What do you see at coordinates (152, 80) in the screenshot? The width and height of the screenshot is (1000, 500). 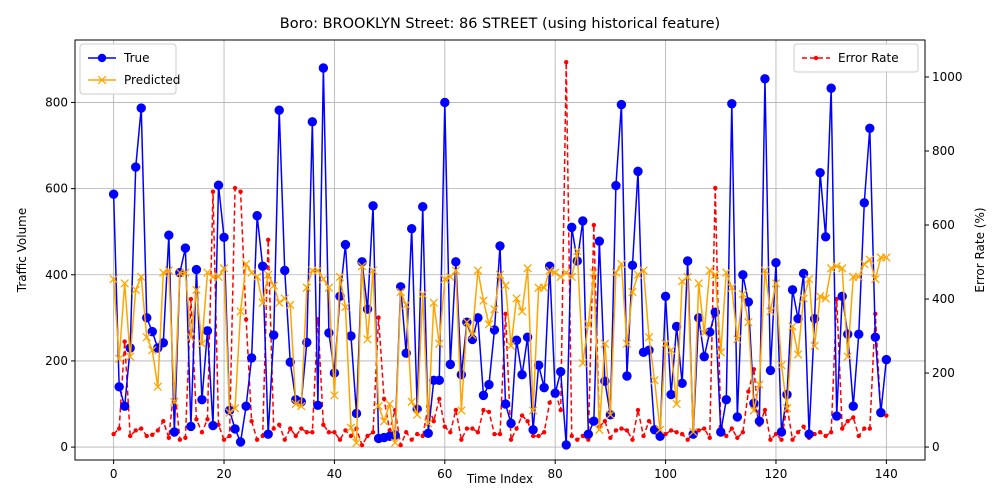 I see `legend-label-predicted: Predicted` at bounding box center [152, 80].